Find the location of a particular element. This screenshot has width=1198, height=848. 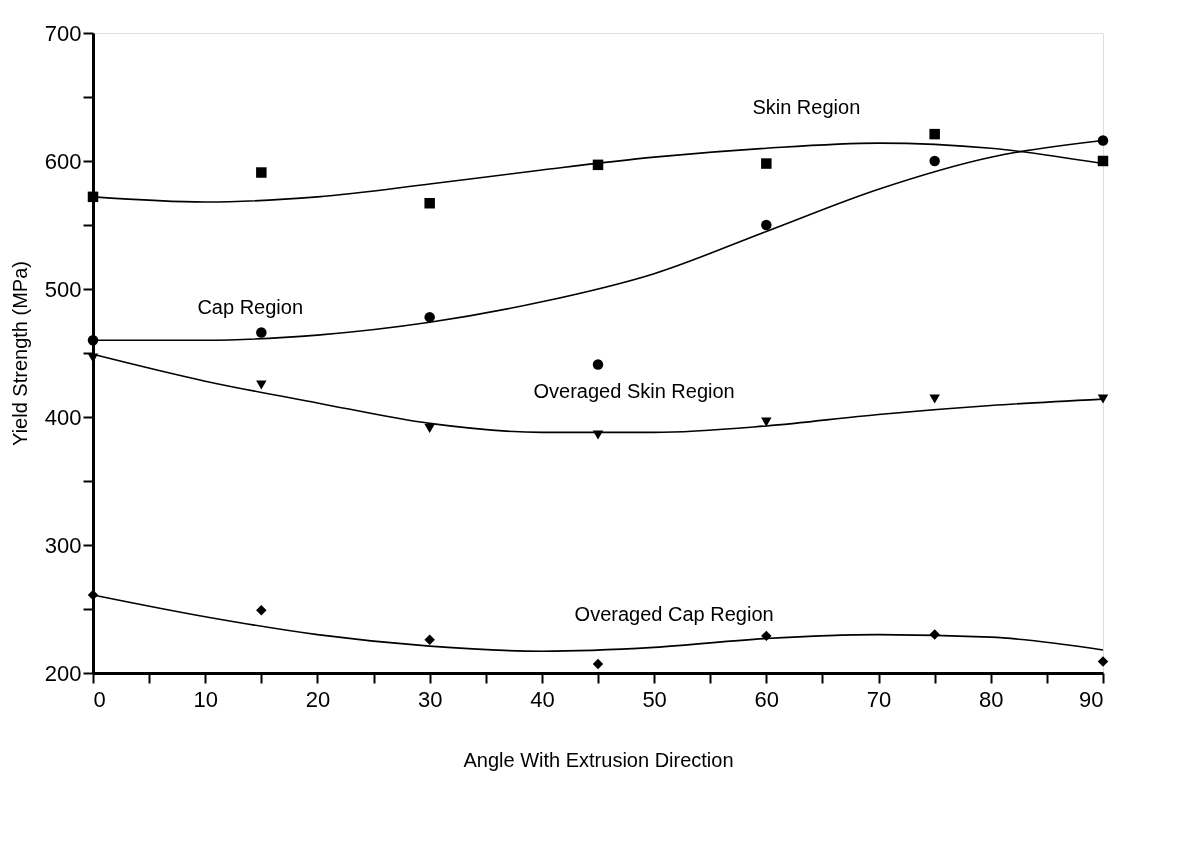

y-axis-title: Yield Strength (MPa) is located at coordinates (19, 353).